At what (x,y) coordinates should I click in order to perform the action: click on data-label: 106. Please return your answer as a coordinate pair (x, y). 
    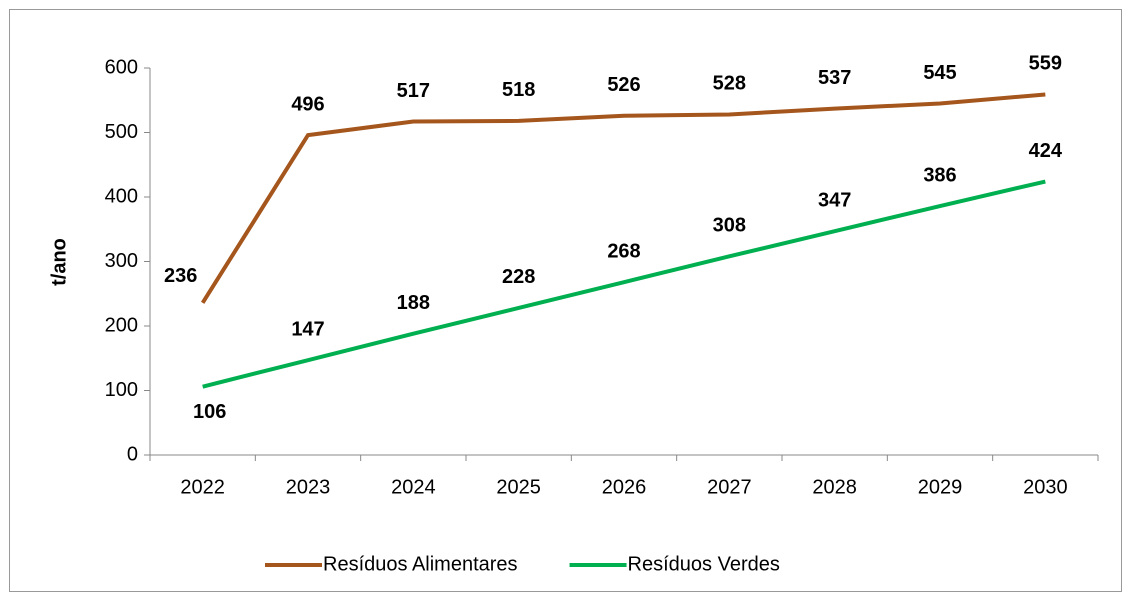
    Looking at the image, I should click on (209, 412).